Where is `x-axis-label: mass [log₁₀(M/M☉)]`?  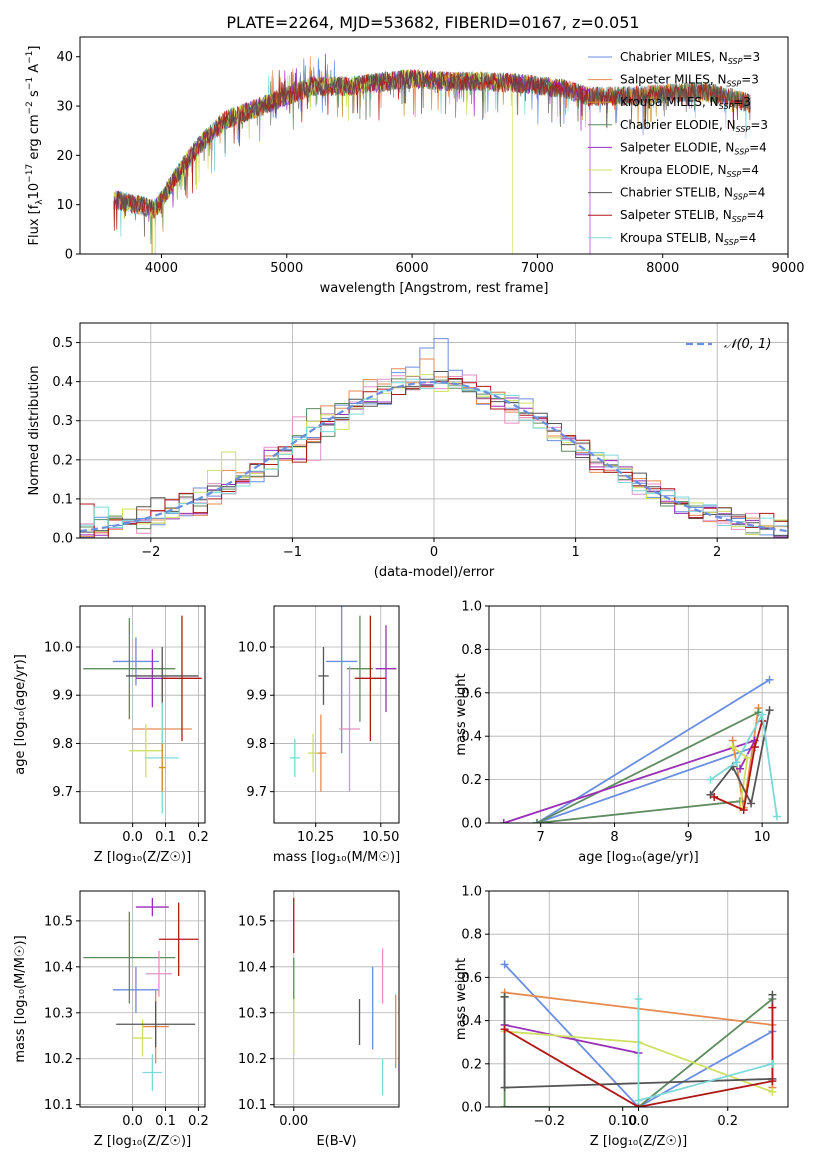 x-axis-label: mass [log₁₀(M/M☉)] is located at coordinates (336, 857).